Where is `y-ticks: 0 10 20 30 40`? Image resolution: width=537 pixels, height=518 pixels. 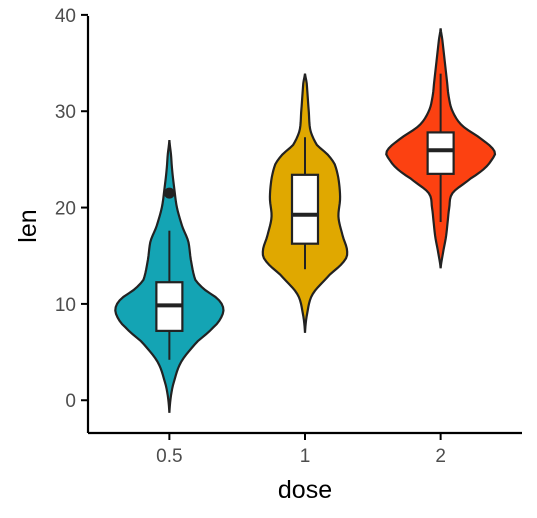
y-ticks: 0 10 20 30 40 is located at coordinates (71, 209).